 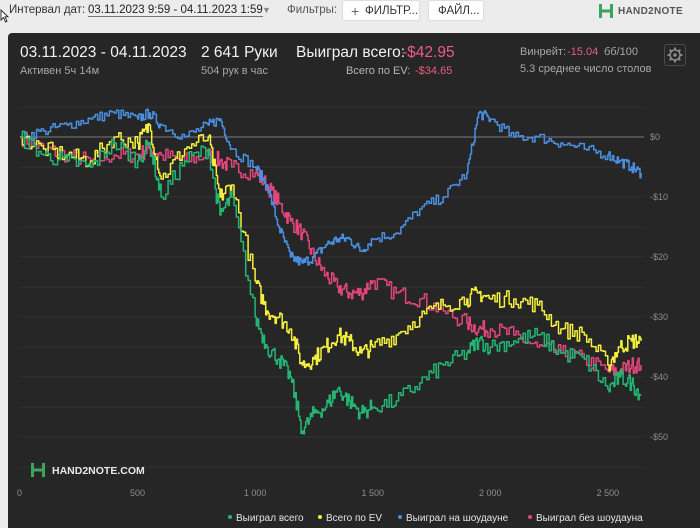 I want to click on total-won-value: -$42.95, so click(x=428, y=52).